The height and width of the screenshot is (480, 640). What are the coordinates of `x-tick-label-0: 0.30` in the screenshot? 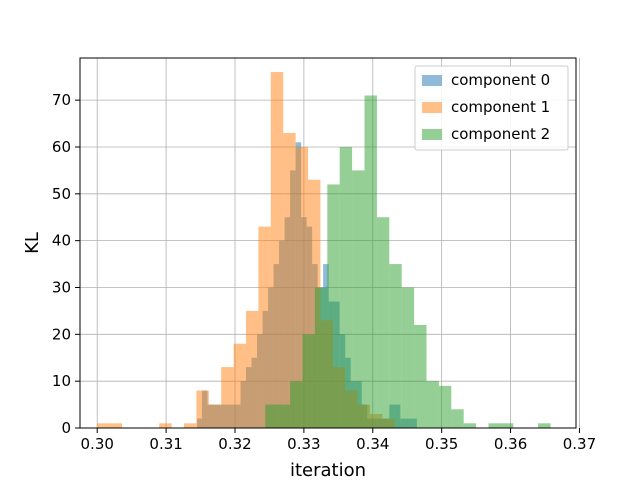 It's located at (97, 444).